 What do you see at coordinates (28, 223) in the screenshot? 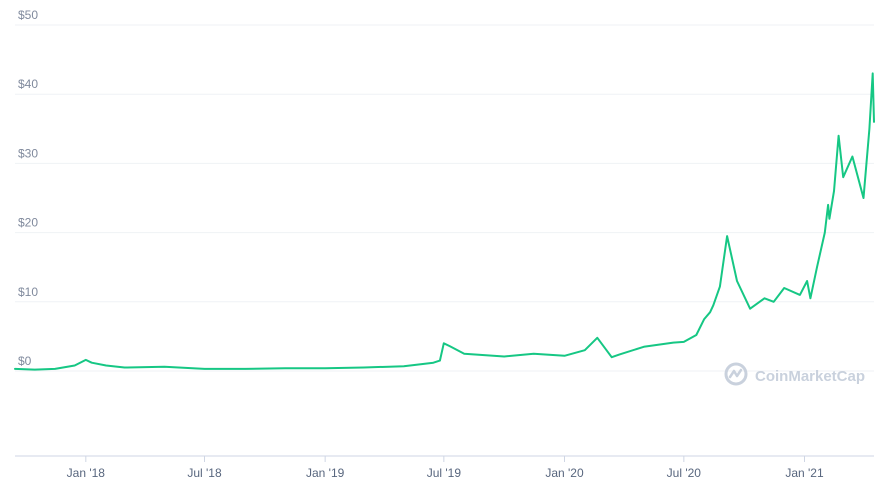
I see `y-tick-label: $20` at bounding box center [28, 223].